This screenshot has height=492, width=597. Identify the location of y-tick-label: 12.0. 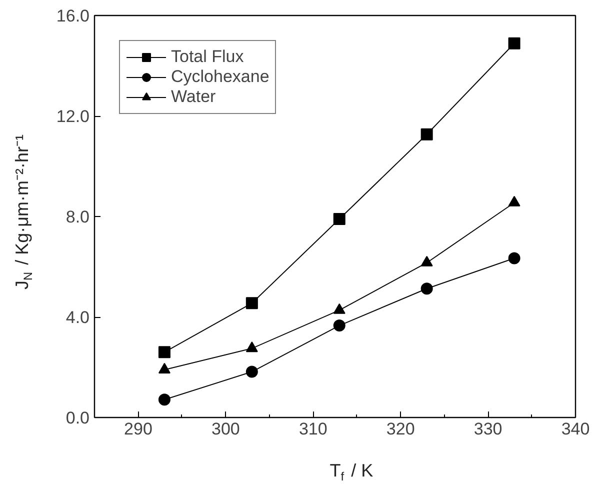
(73, 116).